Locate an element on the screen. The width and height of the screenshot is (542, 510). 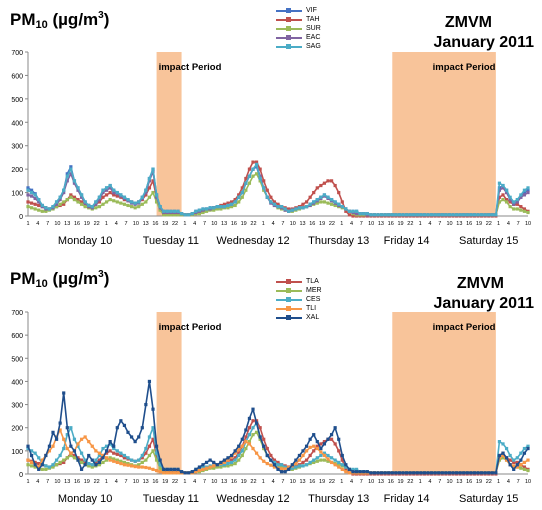
impact-period-label: impact Period is located at coordinates (190, 327).